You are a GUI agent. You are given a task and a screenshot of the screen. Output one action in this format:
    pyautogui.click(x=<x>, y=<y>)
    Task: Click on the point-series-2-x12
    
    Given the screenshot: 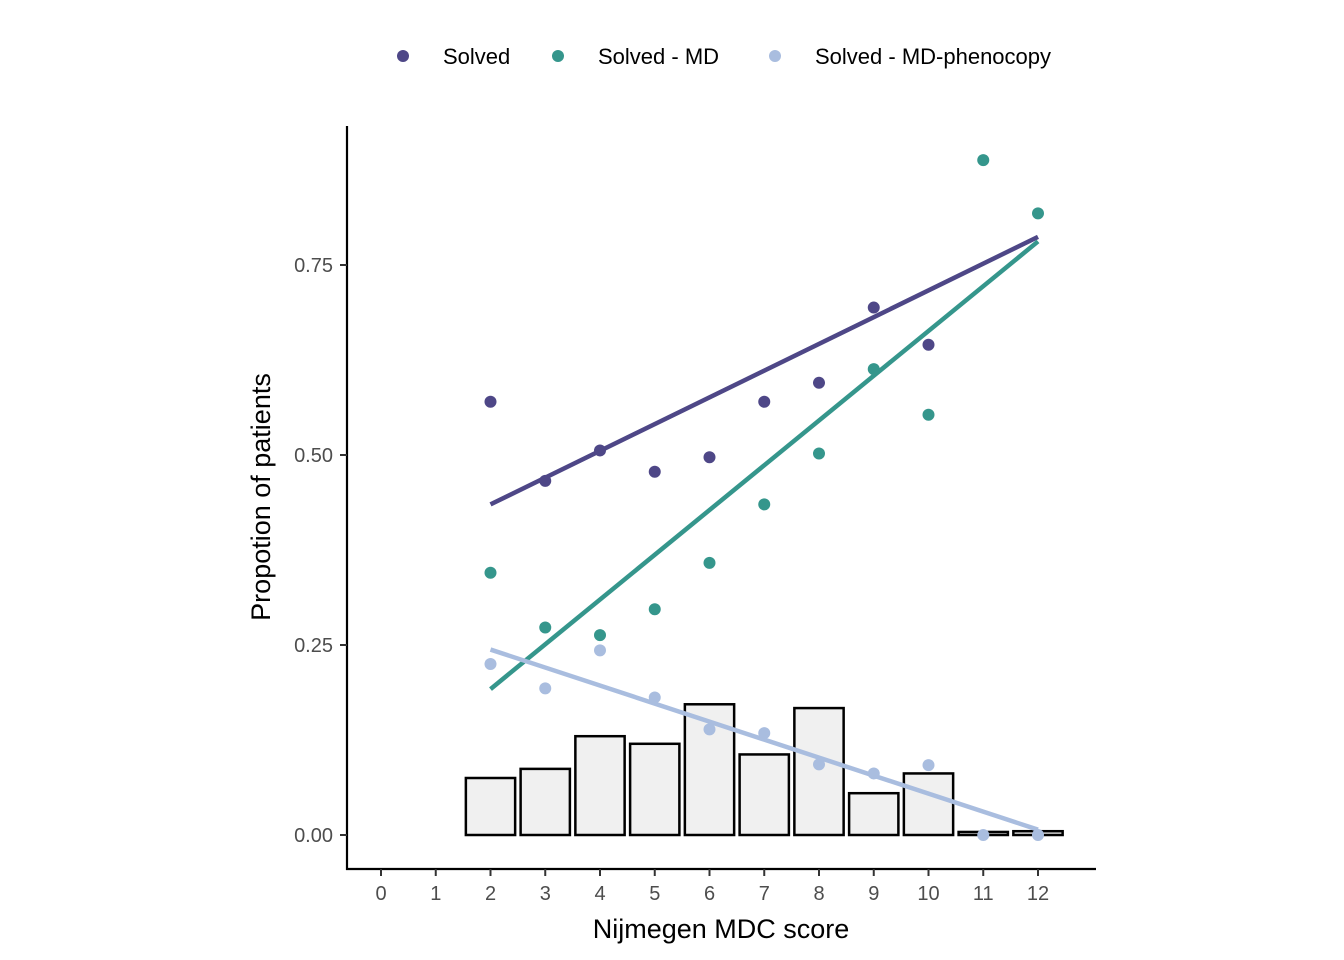 What is the action you would take?
    pyautogui.click(x=1038, y=835)
    